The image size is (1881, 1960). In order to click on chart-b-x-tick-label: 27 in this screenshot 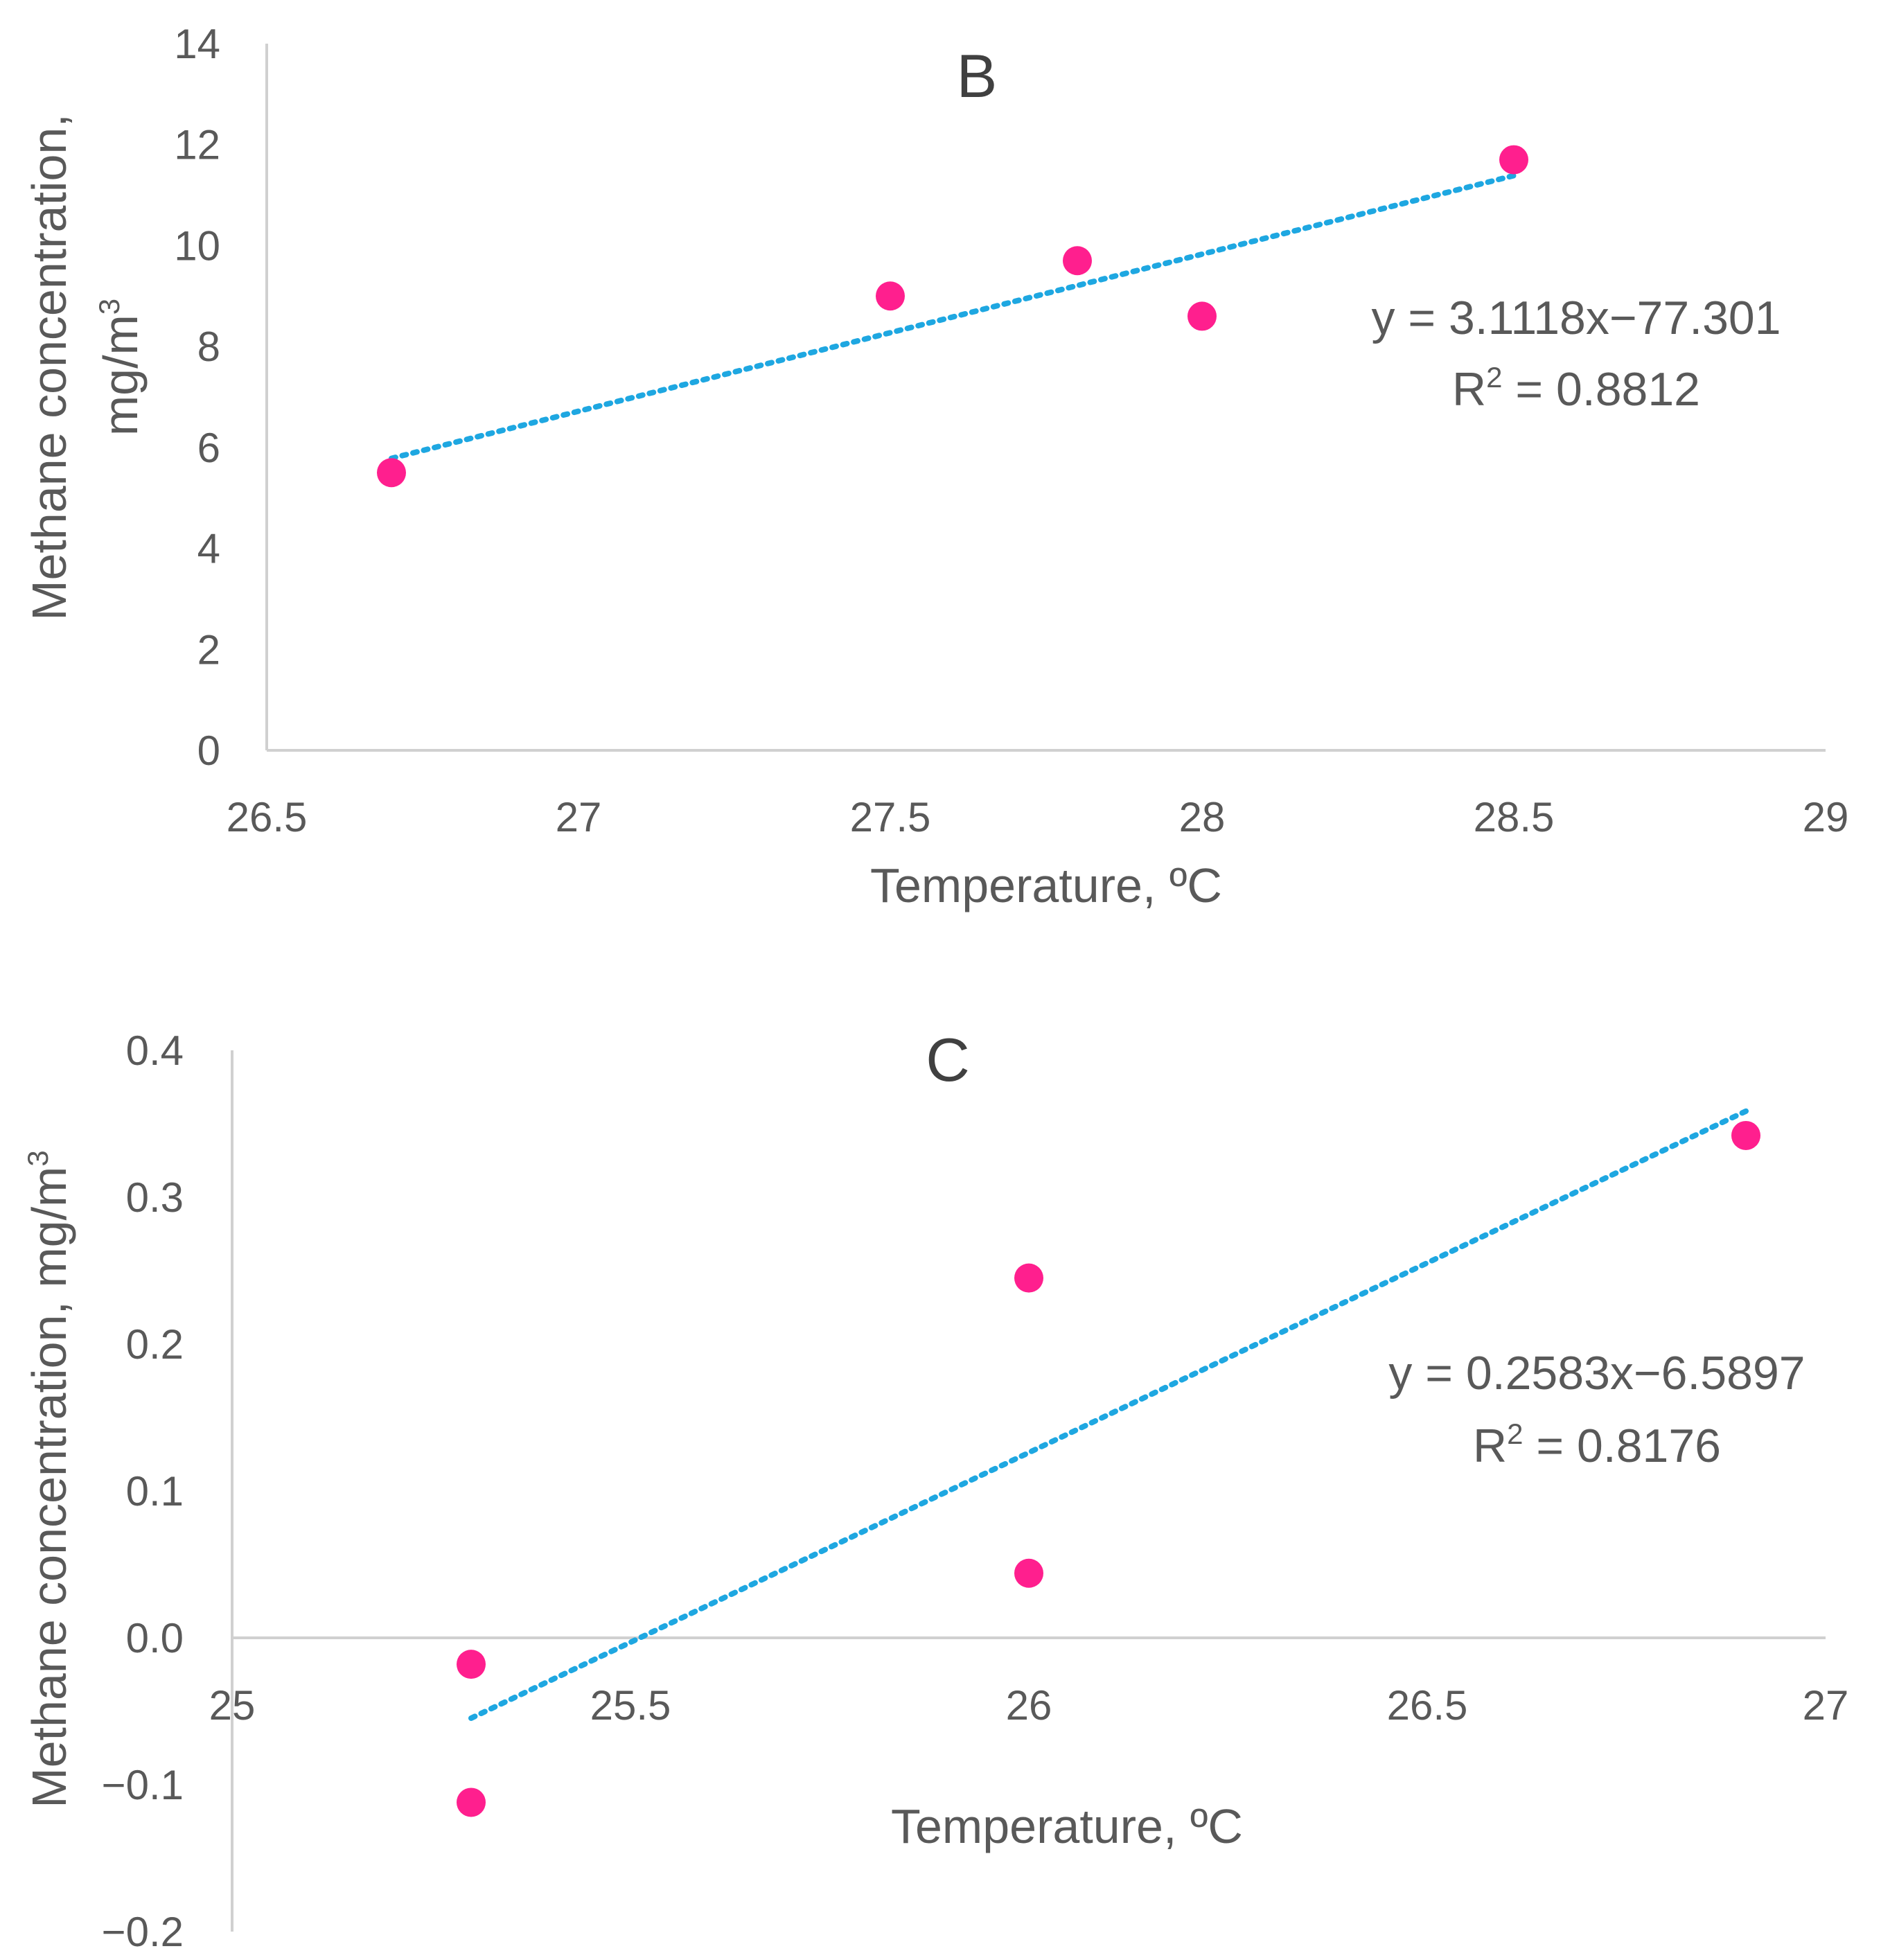, I will do `click(579, 817)`.